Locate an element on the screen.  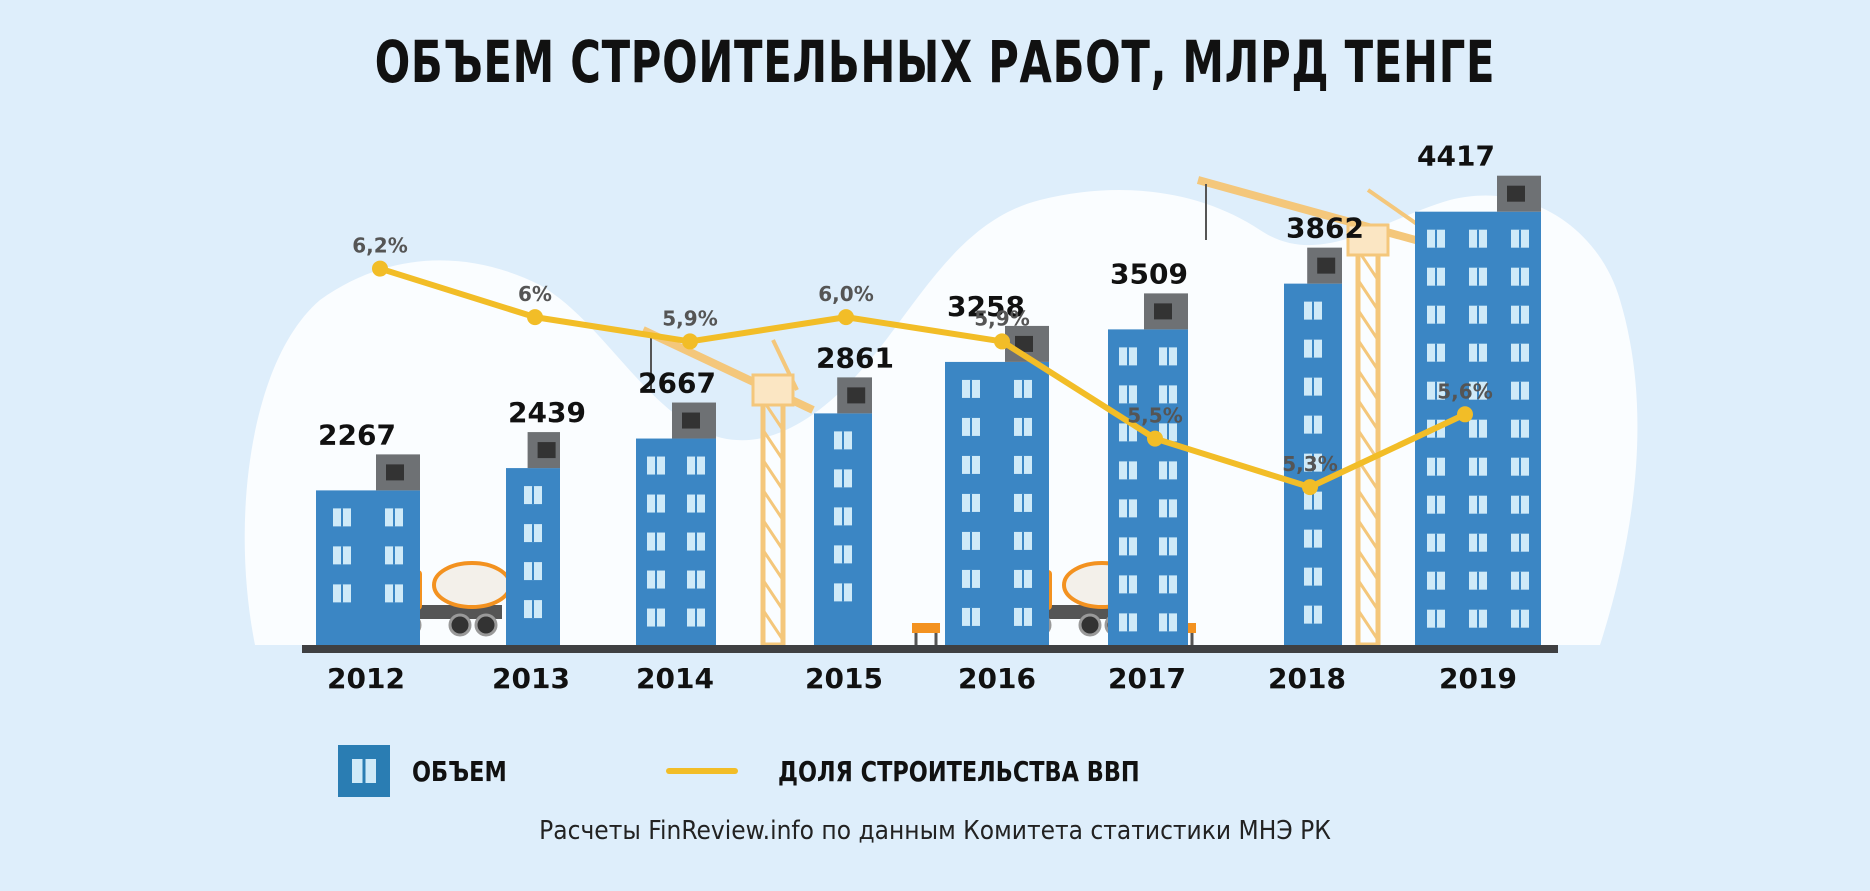
bar-2017 is located at coordinates (1148, 469).